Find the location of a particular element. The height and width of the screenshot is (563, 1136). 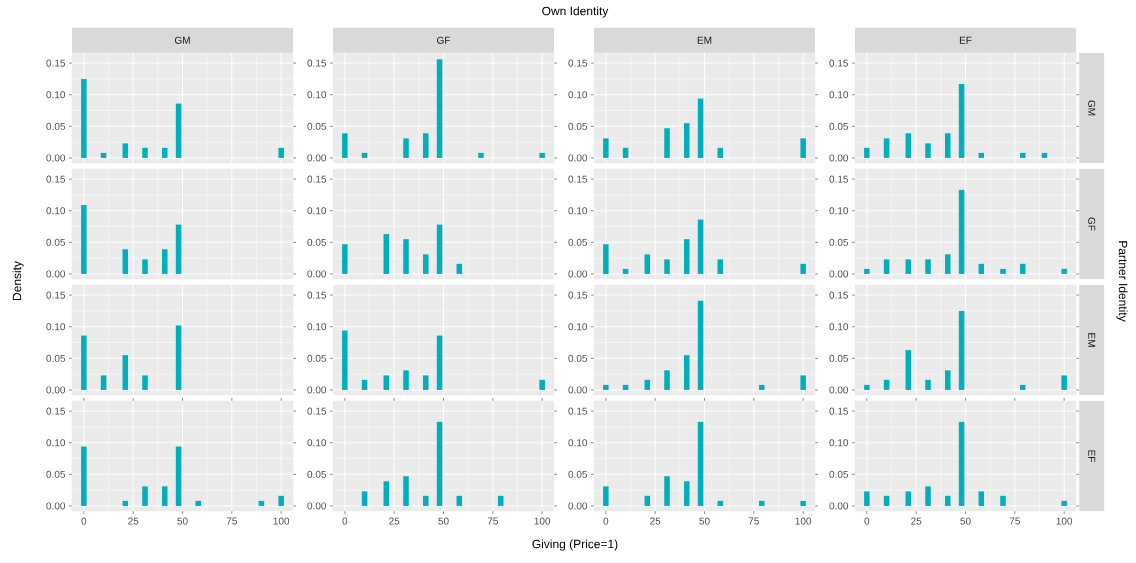

chart-title: GF is located at coordinates (444, 40).